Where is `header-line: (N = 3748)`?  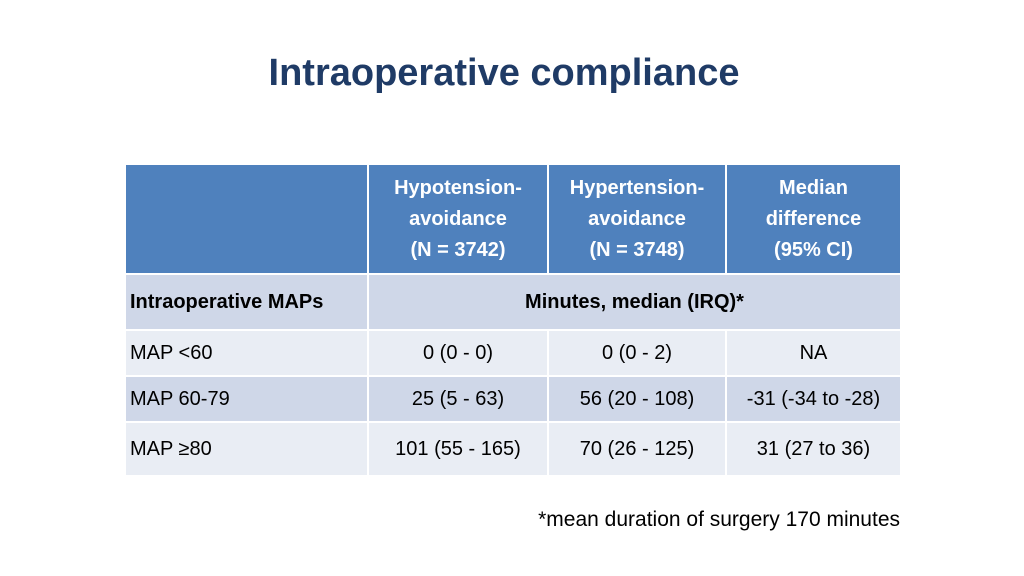 header-line: (N = 3748) is located at coordinates (637, 249).